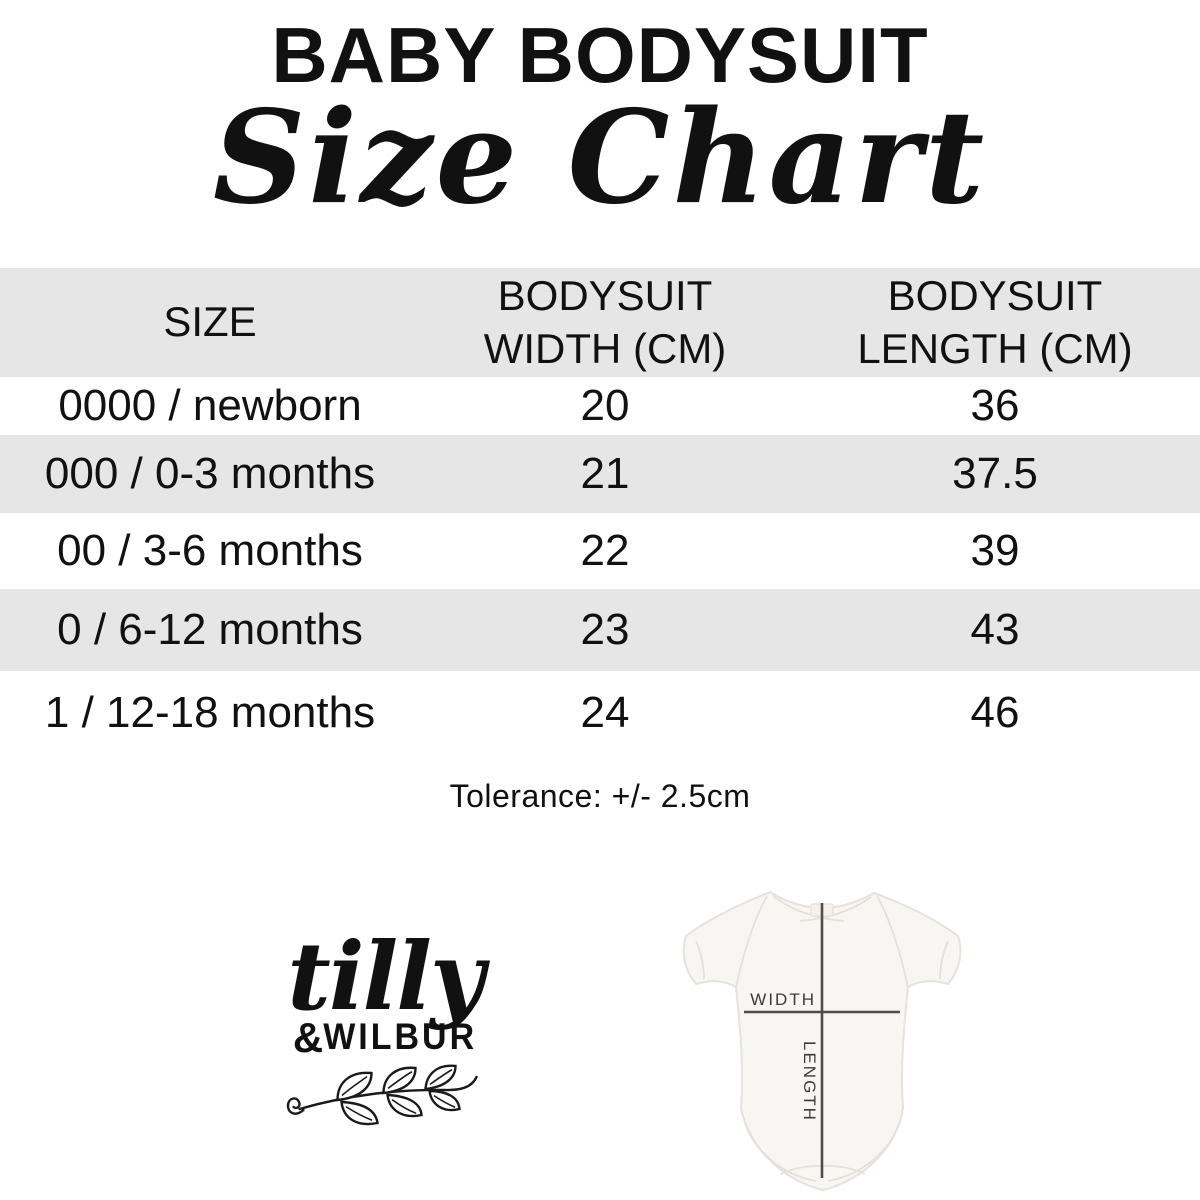 The width and height of the screenshot is (1200, 1200). Describe the element at coordinates (600, 158) in the screenshot. I see `page-subtitle: Size Chart` at that location.